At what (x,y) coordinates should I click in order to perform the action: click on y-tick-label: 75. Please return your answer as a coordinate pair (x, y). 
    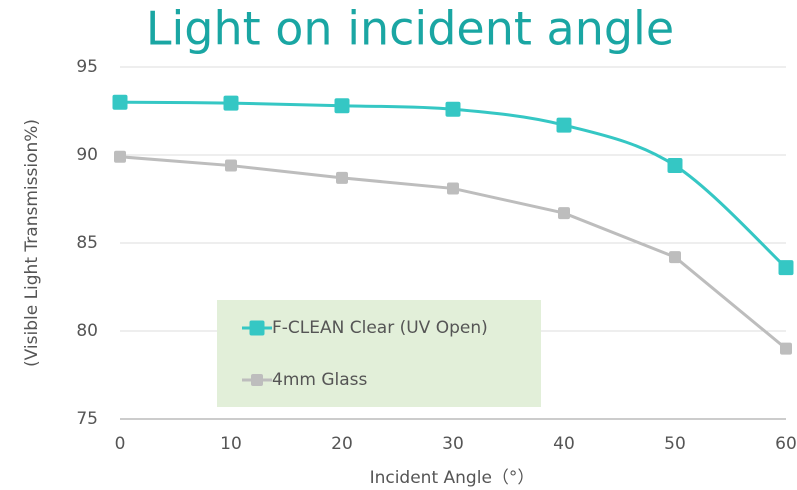
    Looking at the image, I should click on (87, 419).